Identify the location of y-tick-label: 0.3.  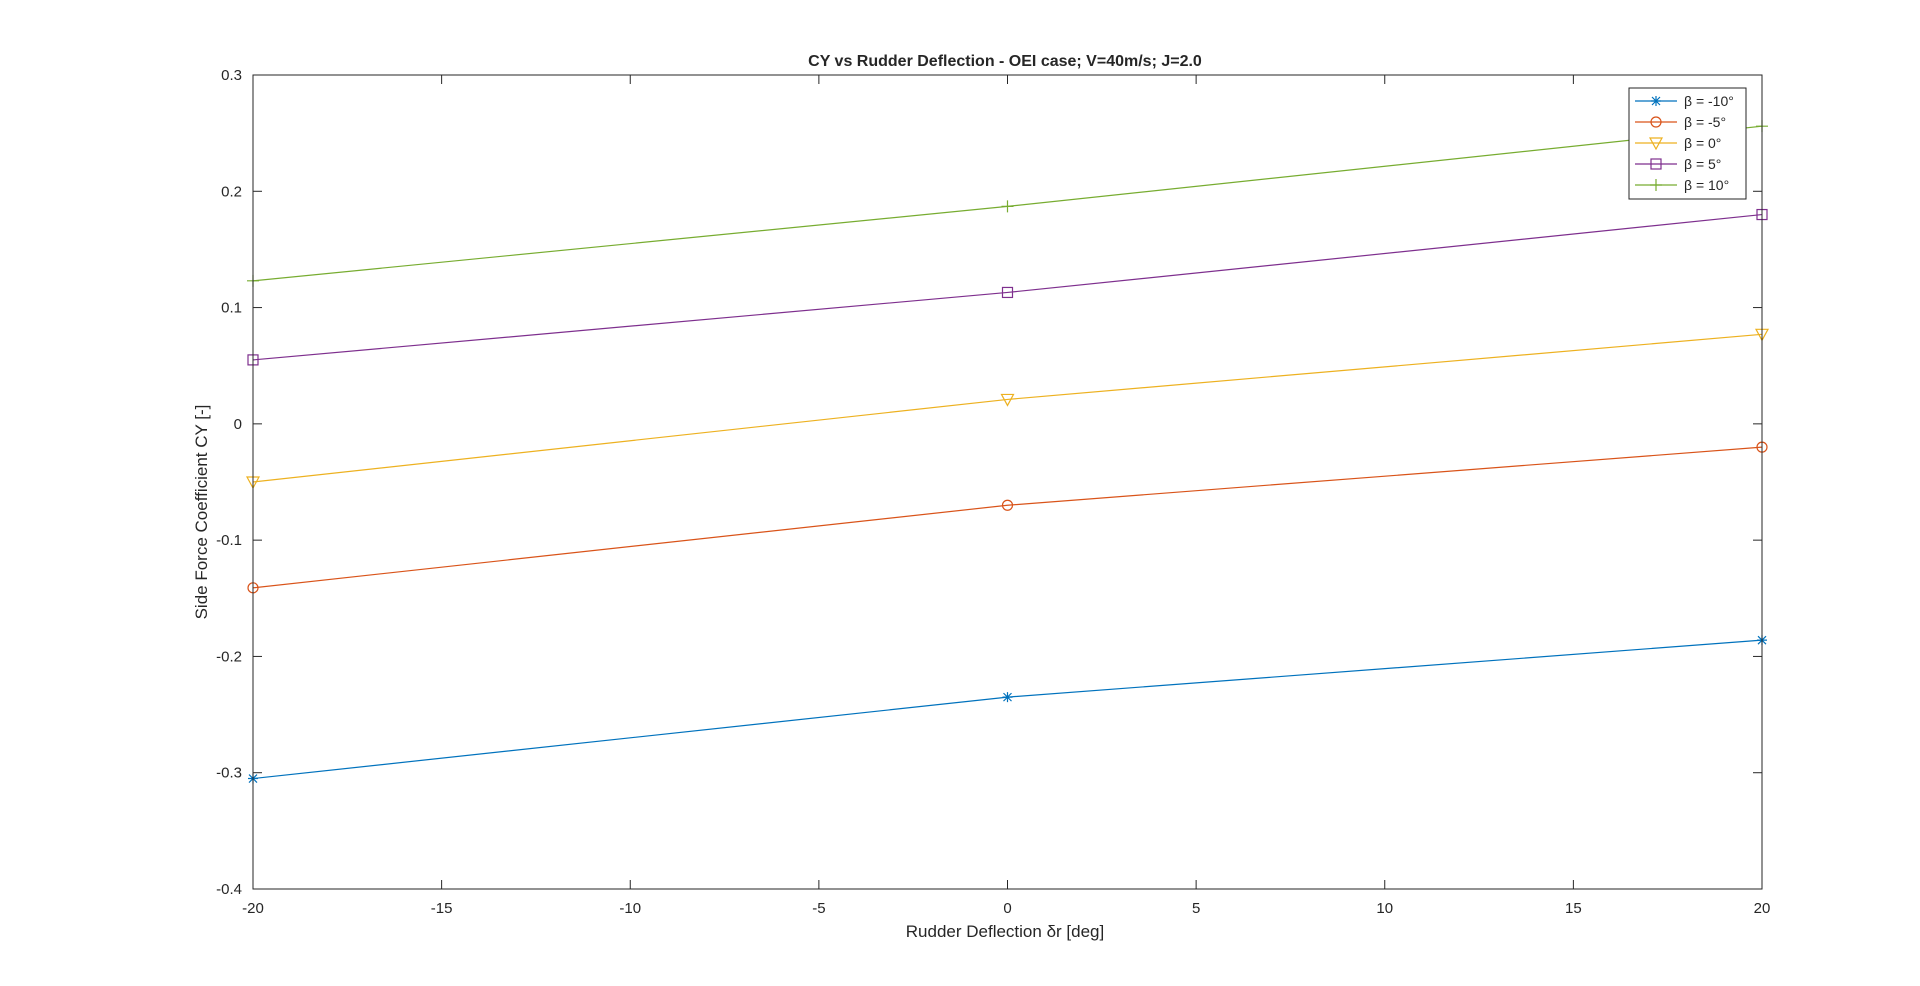
(231, 75).